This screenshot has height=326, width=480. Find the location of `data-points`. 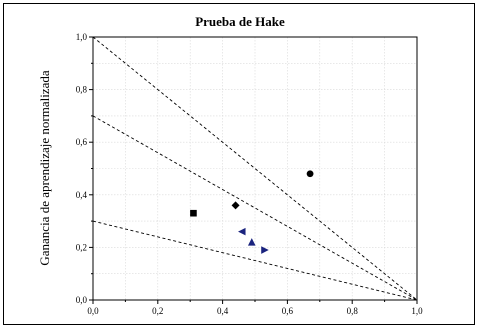

data-points is located at coordinates (252, 212).